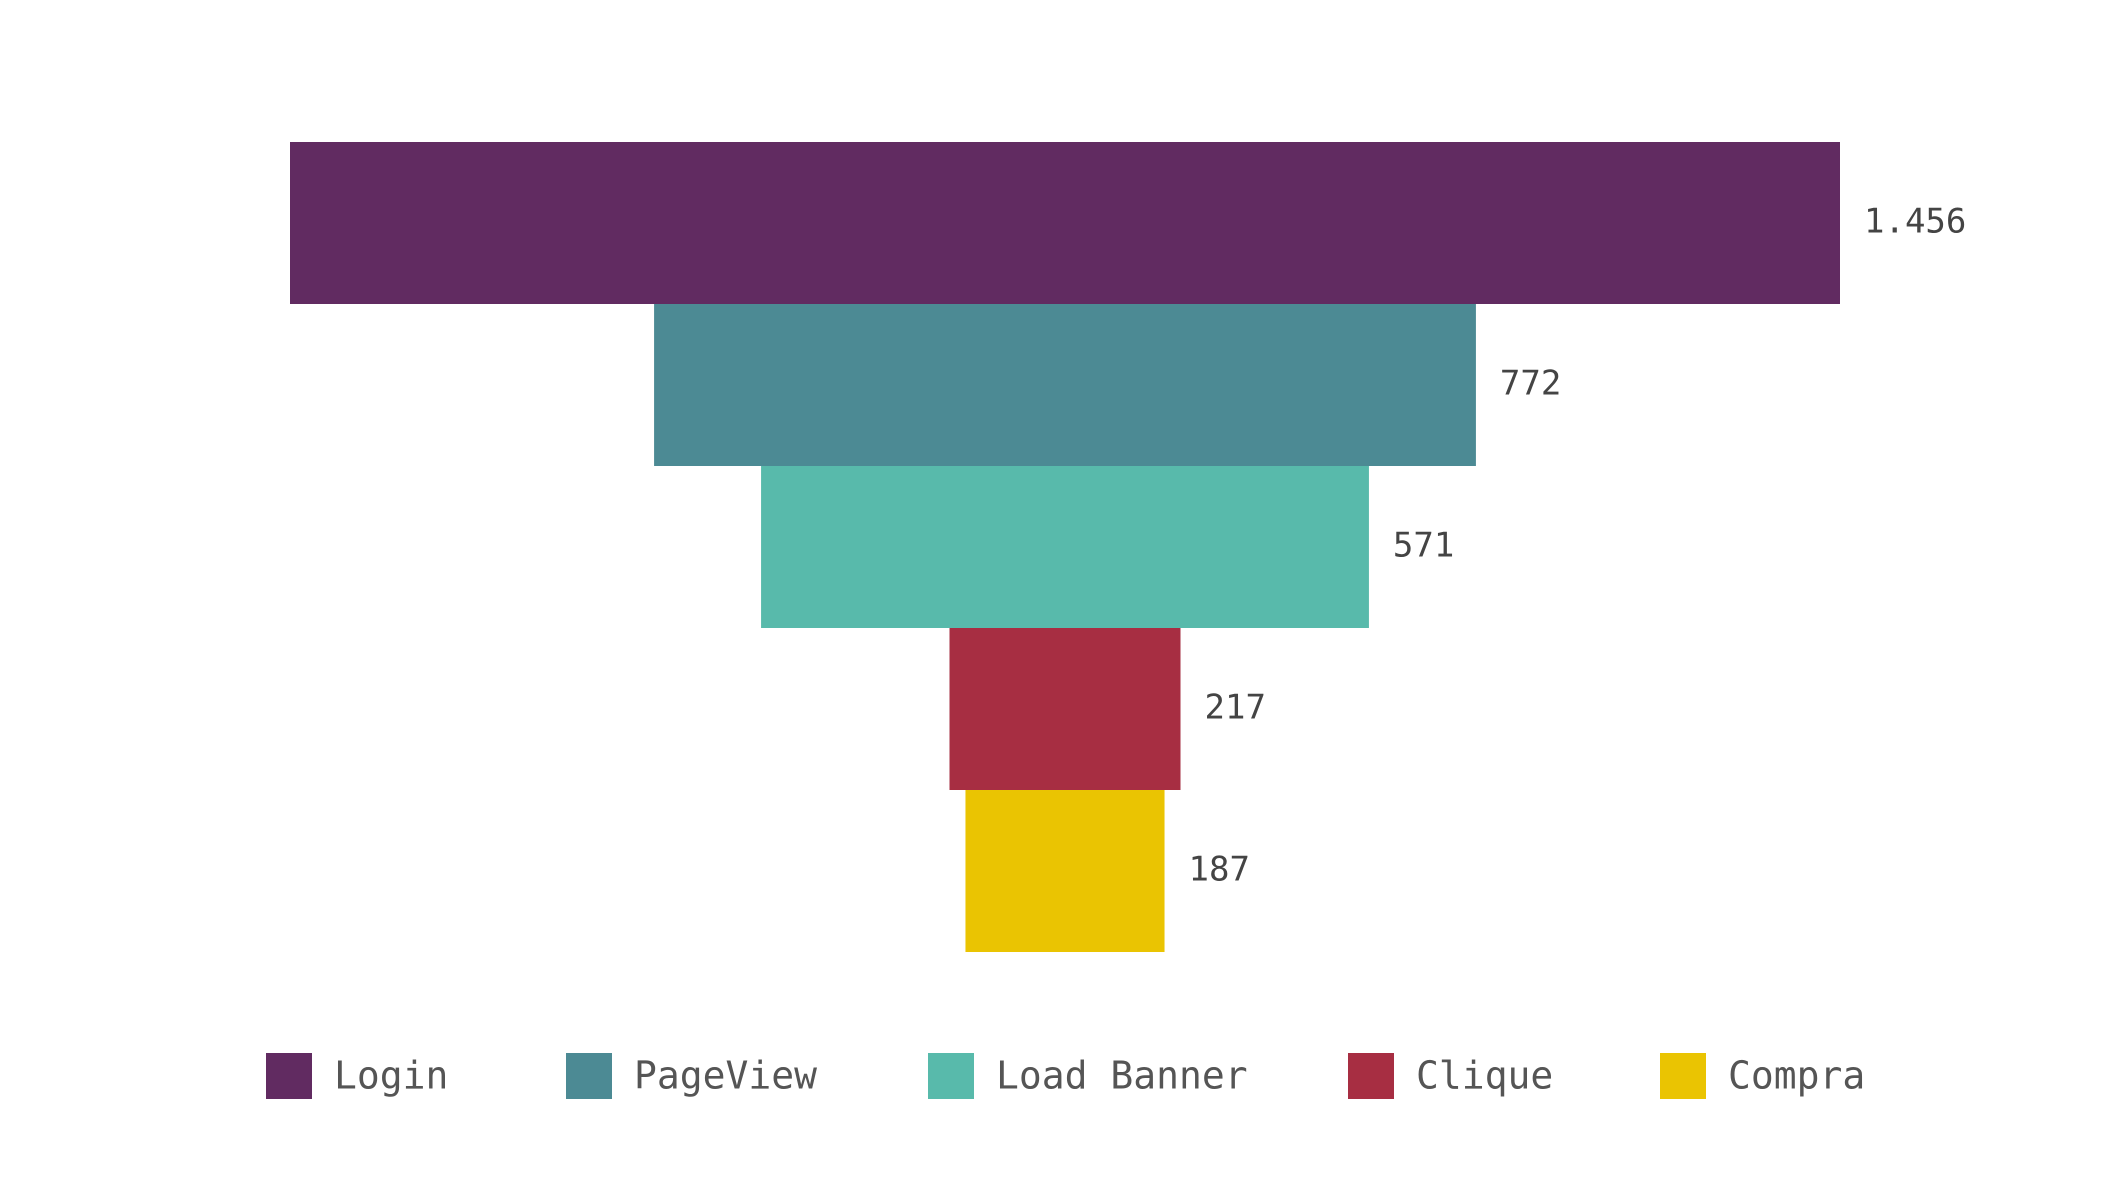  Describe the element at coordinates (1530, 384) in the screenshot. I see `value-label-pageview: 772` at that location.